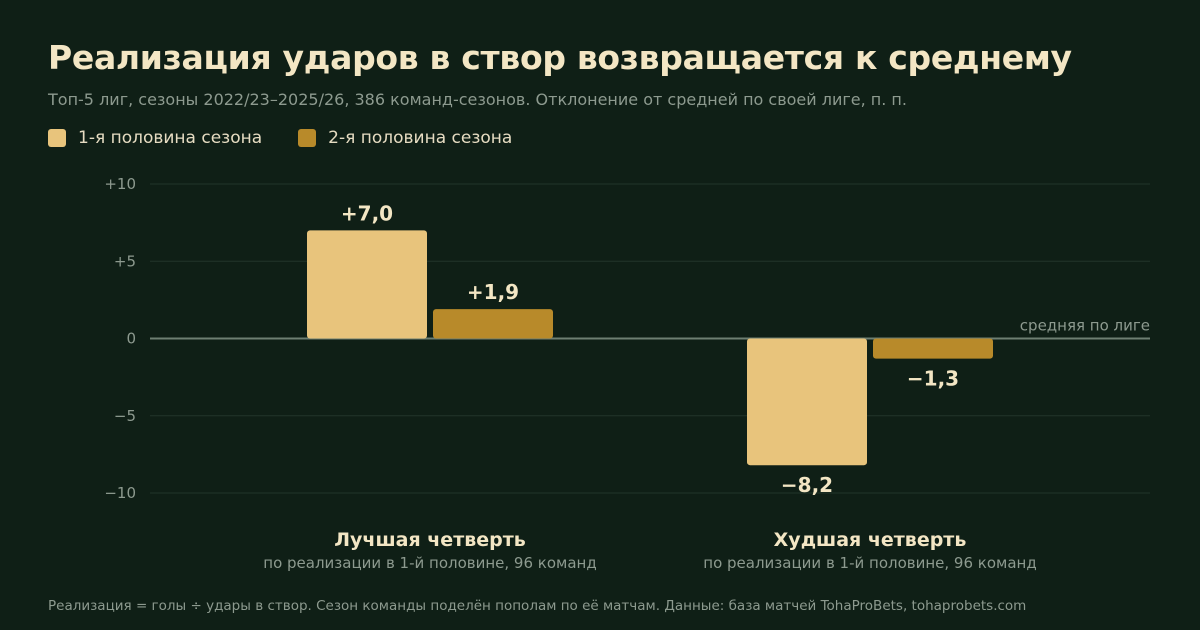 The image size is (1200, 630). What do you see at coordinates (120, 493) in the screenshot?
I see `y-tick-label: −10` at bounding box center [120, 493].